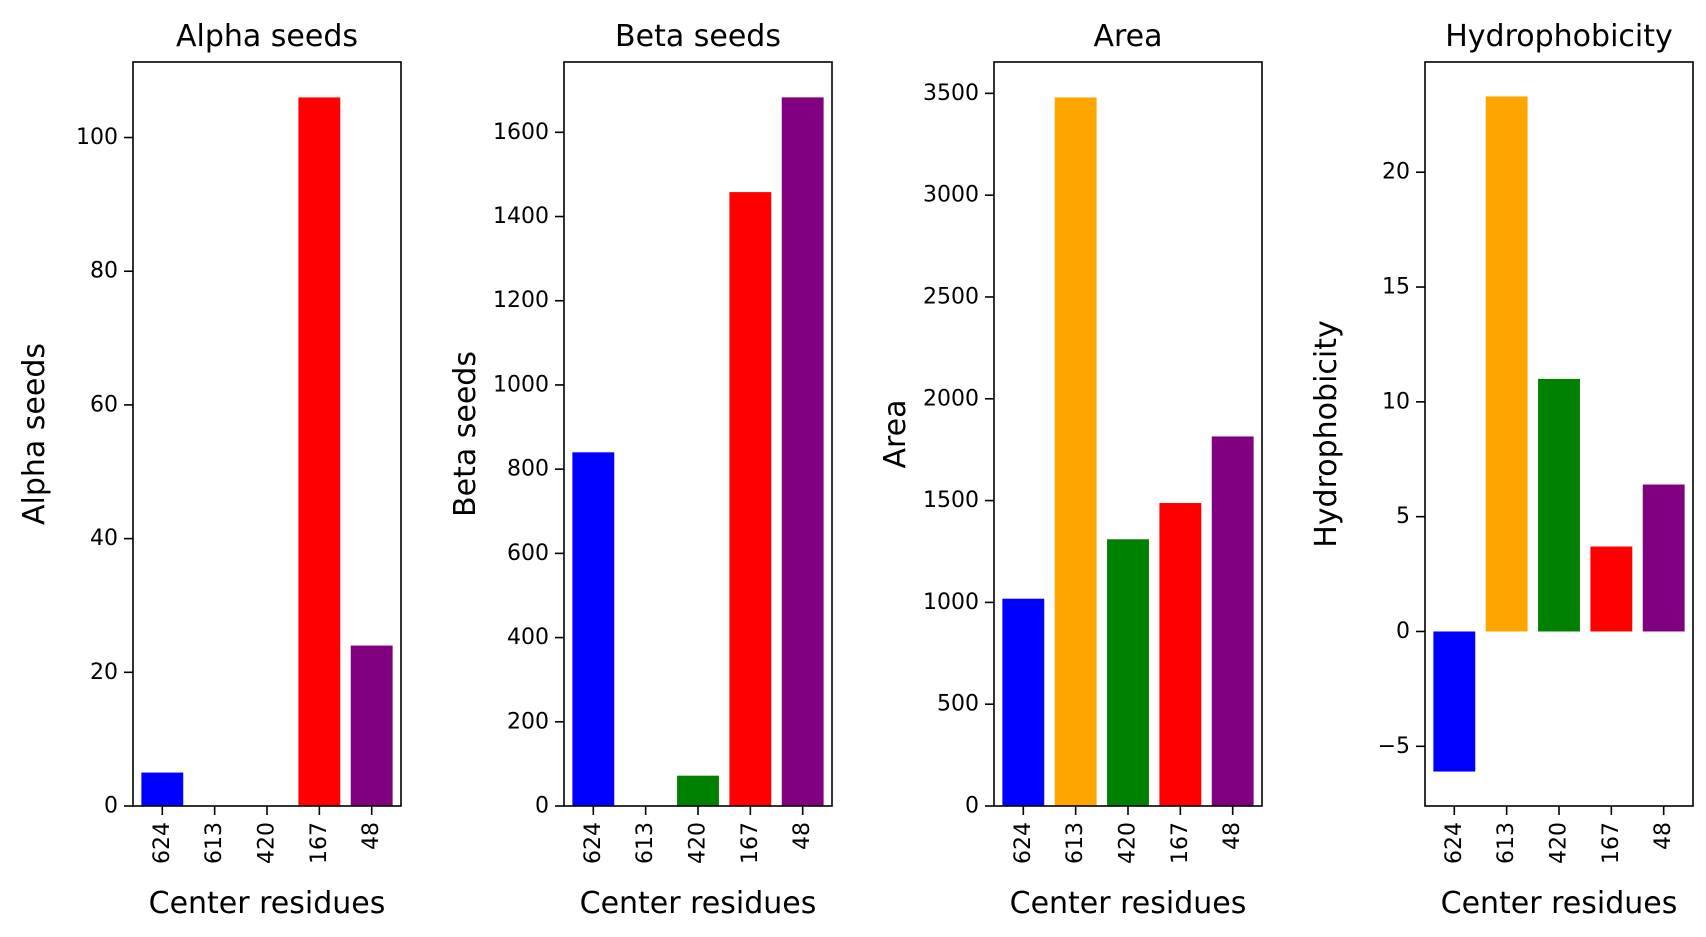 The width and height of the screenshot is (1706, 937). Describe the element at coordinates (465, 434) in the screenshot. I see `y-axis-label: Beta seeds` at that location.